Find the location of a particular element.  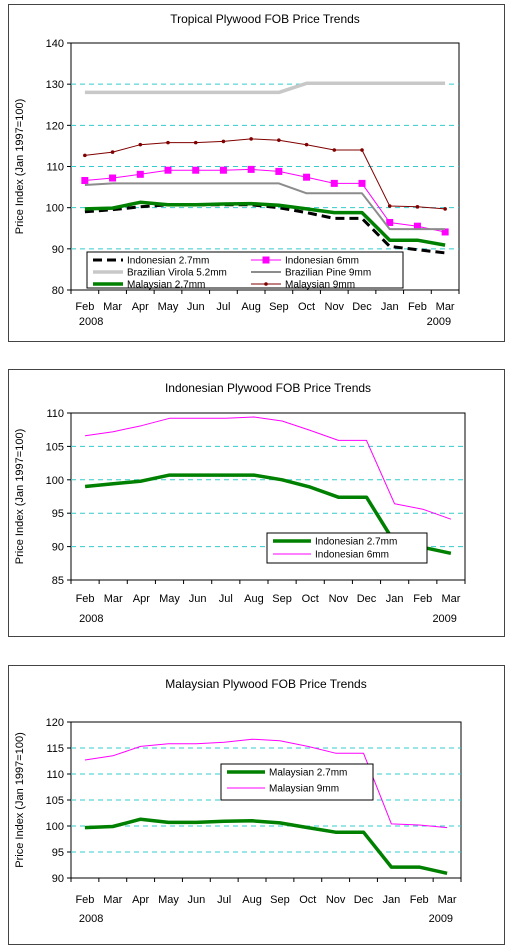

y-tick-label: 115 is located at coordinates (55, 749).